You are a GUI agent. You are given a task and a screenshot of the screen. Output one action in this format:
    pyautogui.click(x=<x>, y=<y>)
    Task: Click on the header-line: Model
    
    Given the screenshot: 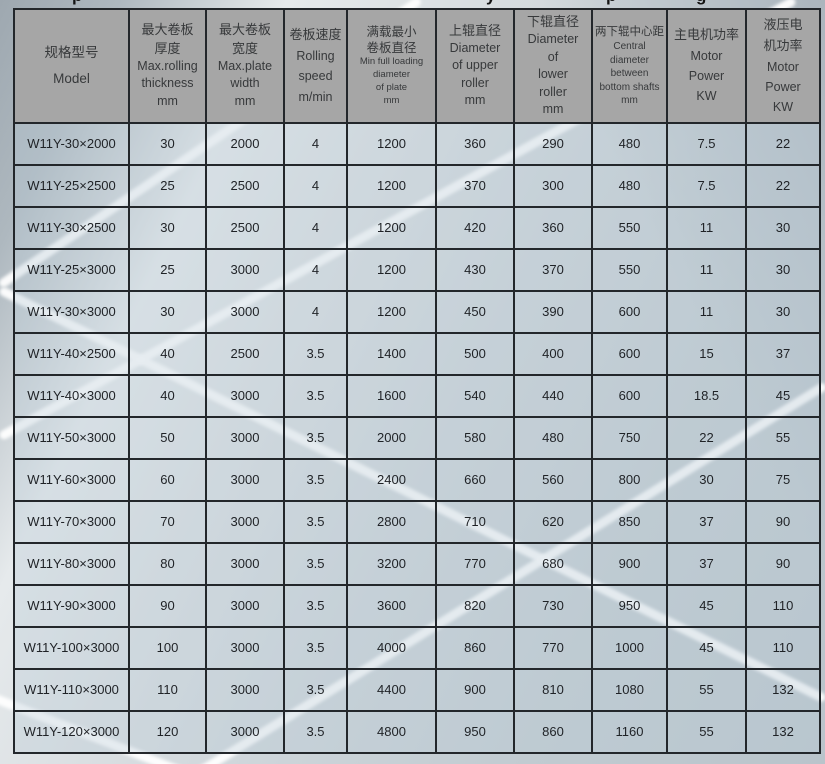 What is the action you would take?
    pyautogui.click(x=71, y=78)
    